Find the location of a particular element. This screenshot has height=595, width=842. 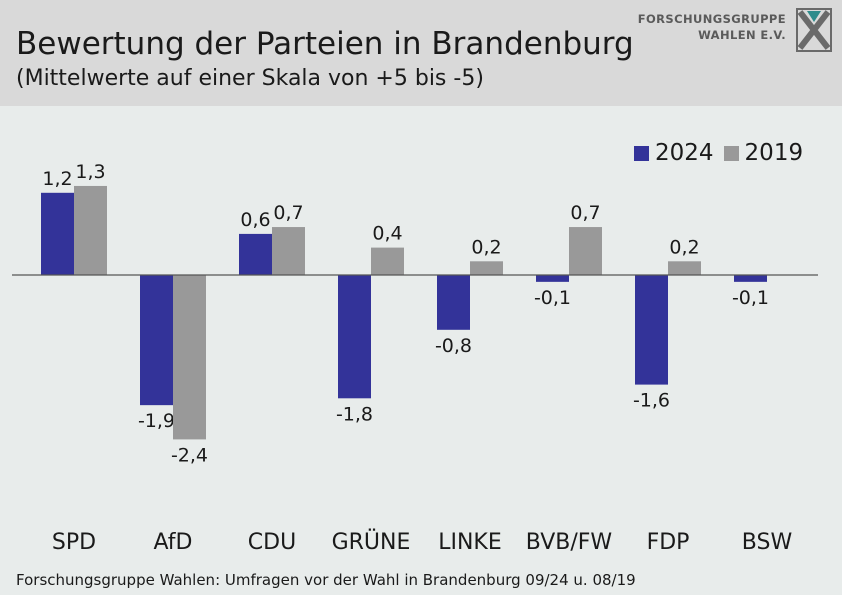

bar-grüne-2019 is located at coordinates (387, 261).